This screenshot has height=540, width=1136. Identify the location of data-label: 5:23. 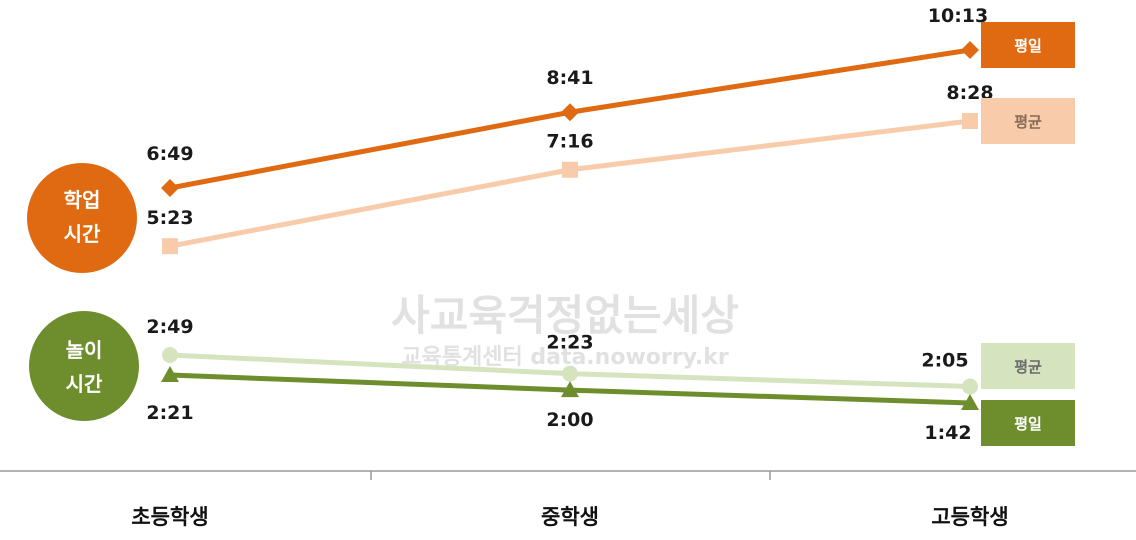
(169, 218).